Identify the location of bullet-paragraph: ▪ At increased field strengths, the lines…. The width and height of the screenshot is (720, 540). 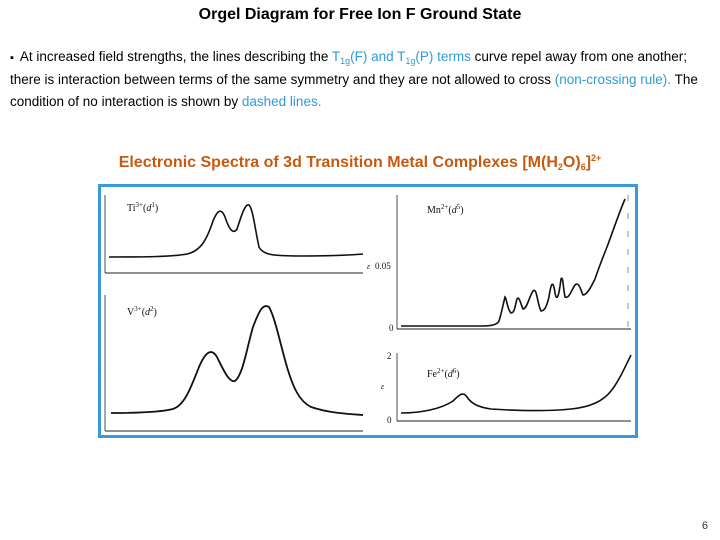
(360, 79).